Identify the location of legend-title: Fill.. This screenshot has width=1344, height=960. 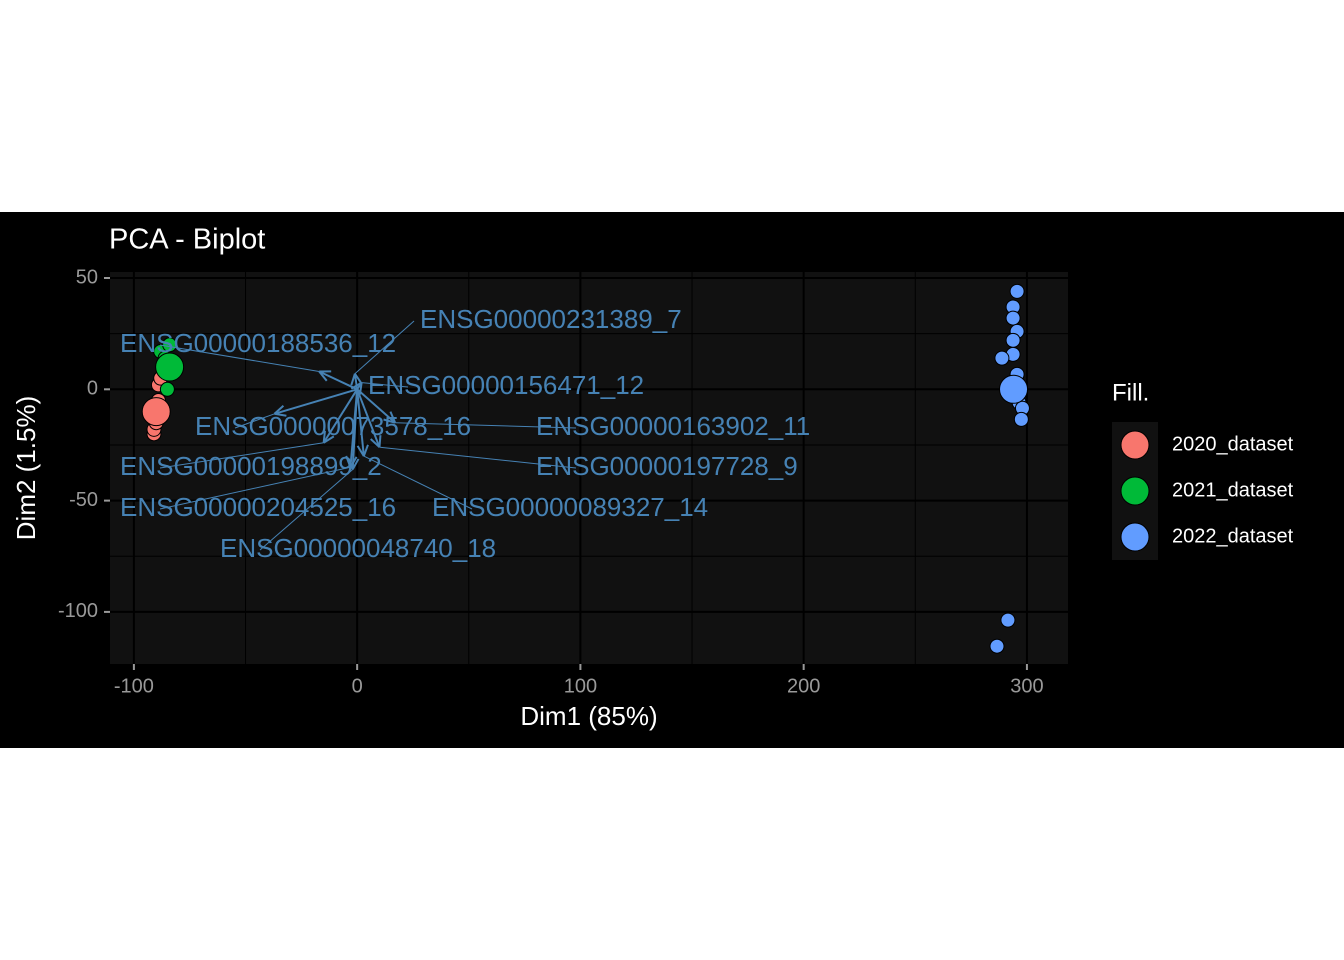
(1130, 392).